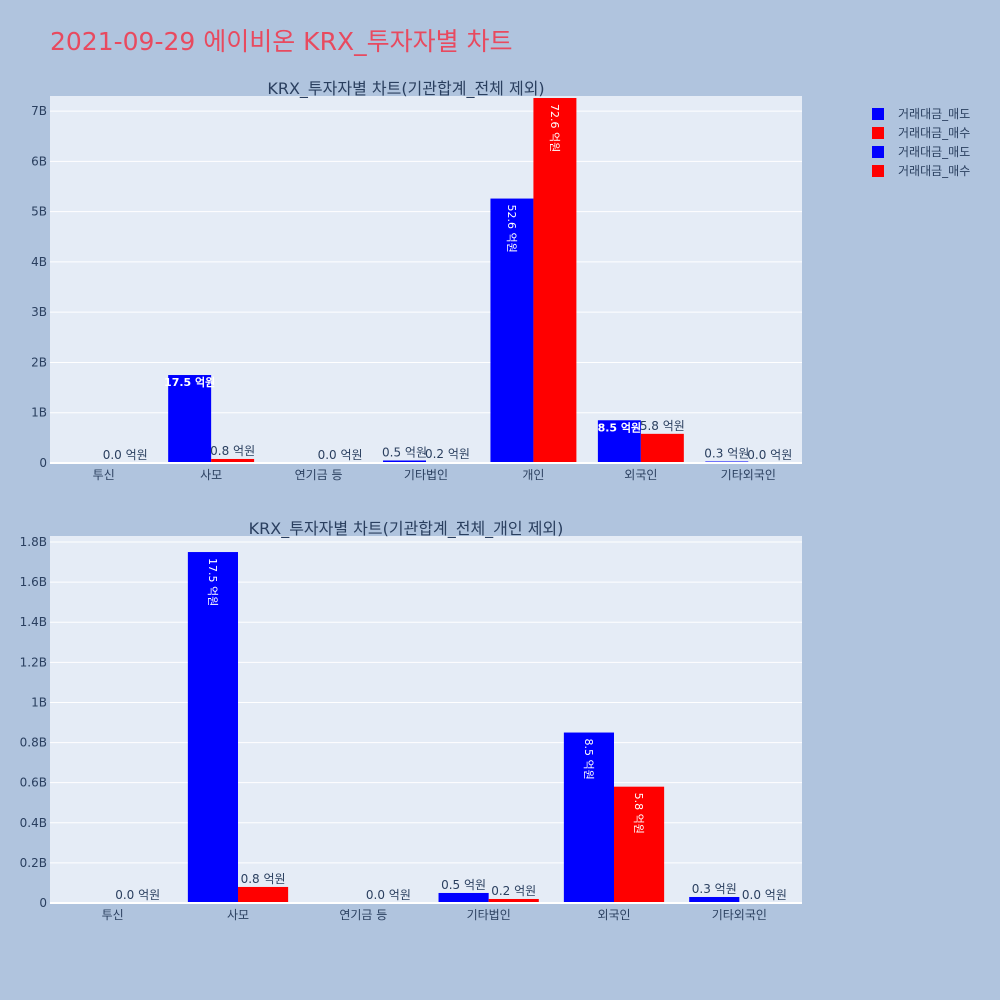 The height and width of the screenshot is (1000, 1000). I want to click on x-tick-label: 개인, so click(533, 475).